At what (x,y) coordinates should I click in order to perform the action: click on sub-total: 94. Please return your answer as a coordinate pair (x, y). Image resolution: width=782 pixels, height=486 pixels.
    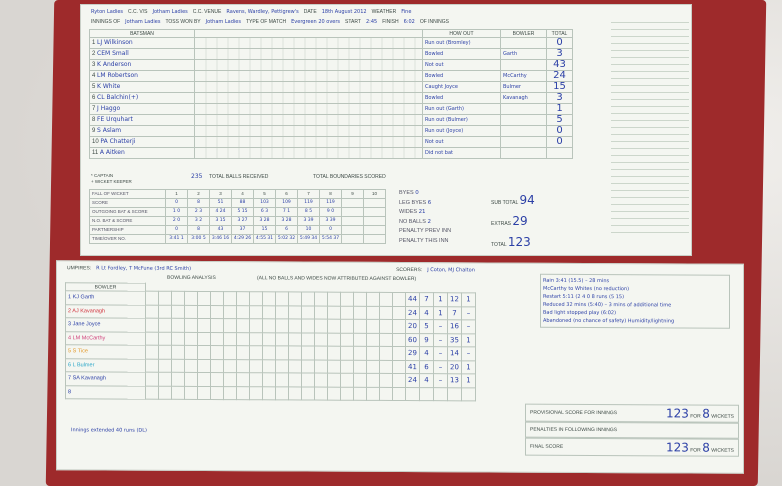
    Looking at the image, I should click on (527, 200).